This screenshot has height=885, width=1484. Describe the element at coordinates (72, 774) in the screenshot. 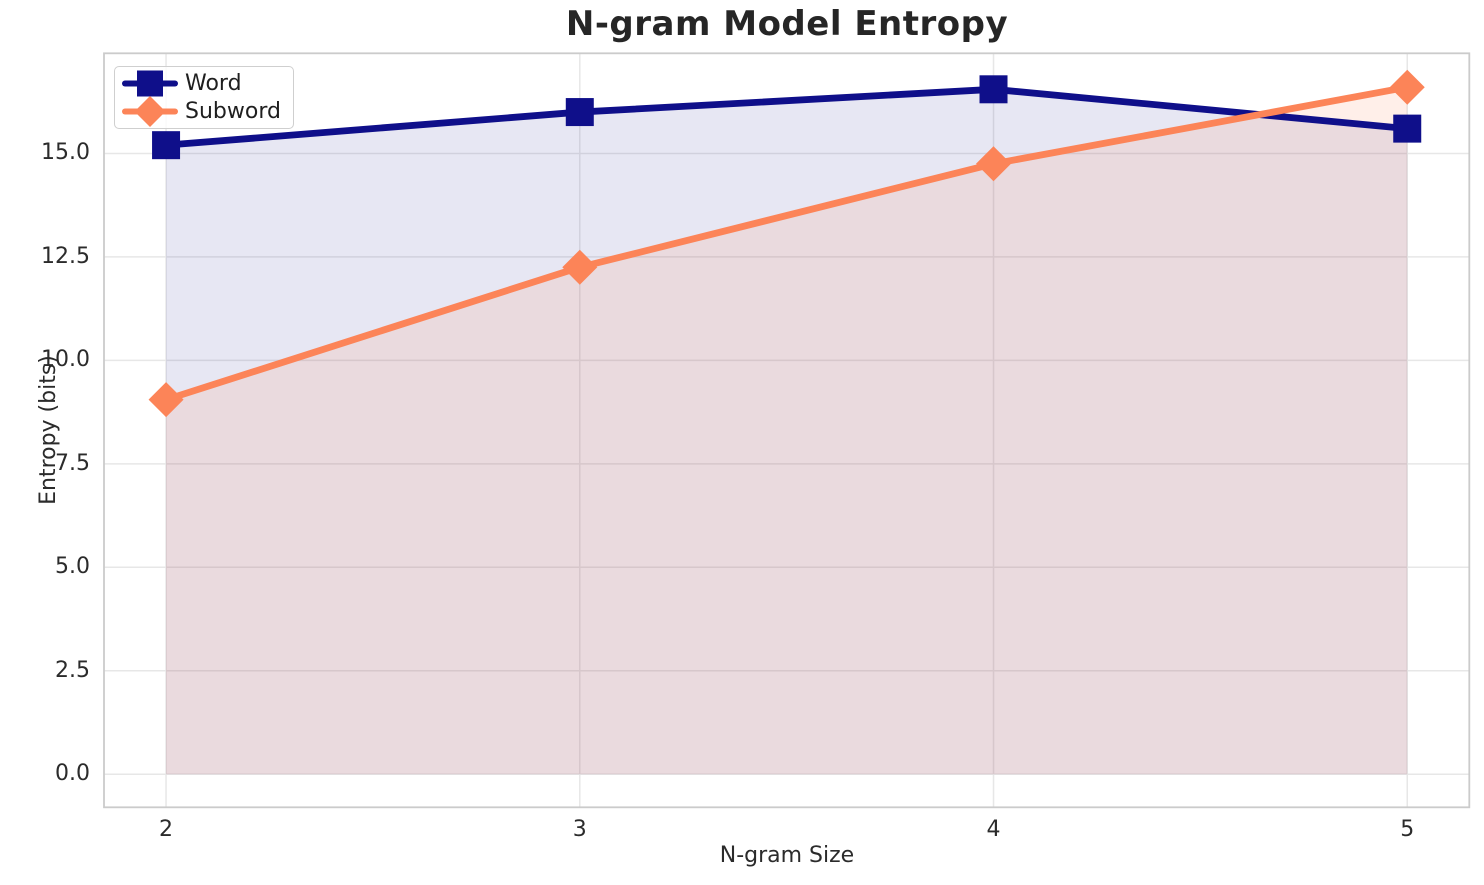

I see `y-tick-label: 0.0` at that location.